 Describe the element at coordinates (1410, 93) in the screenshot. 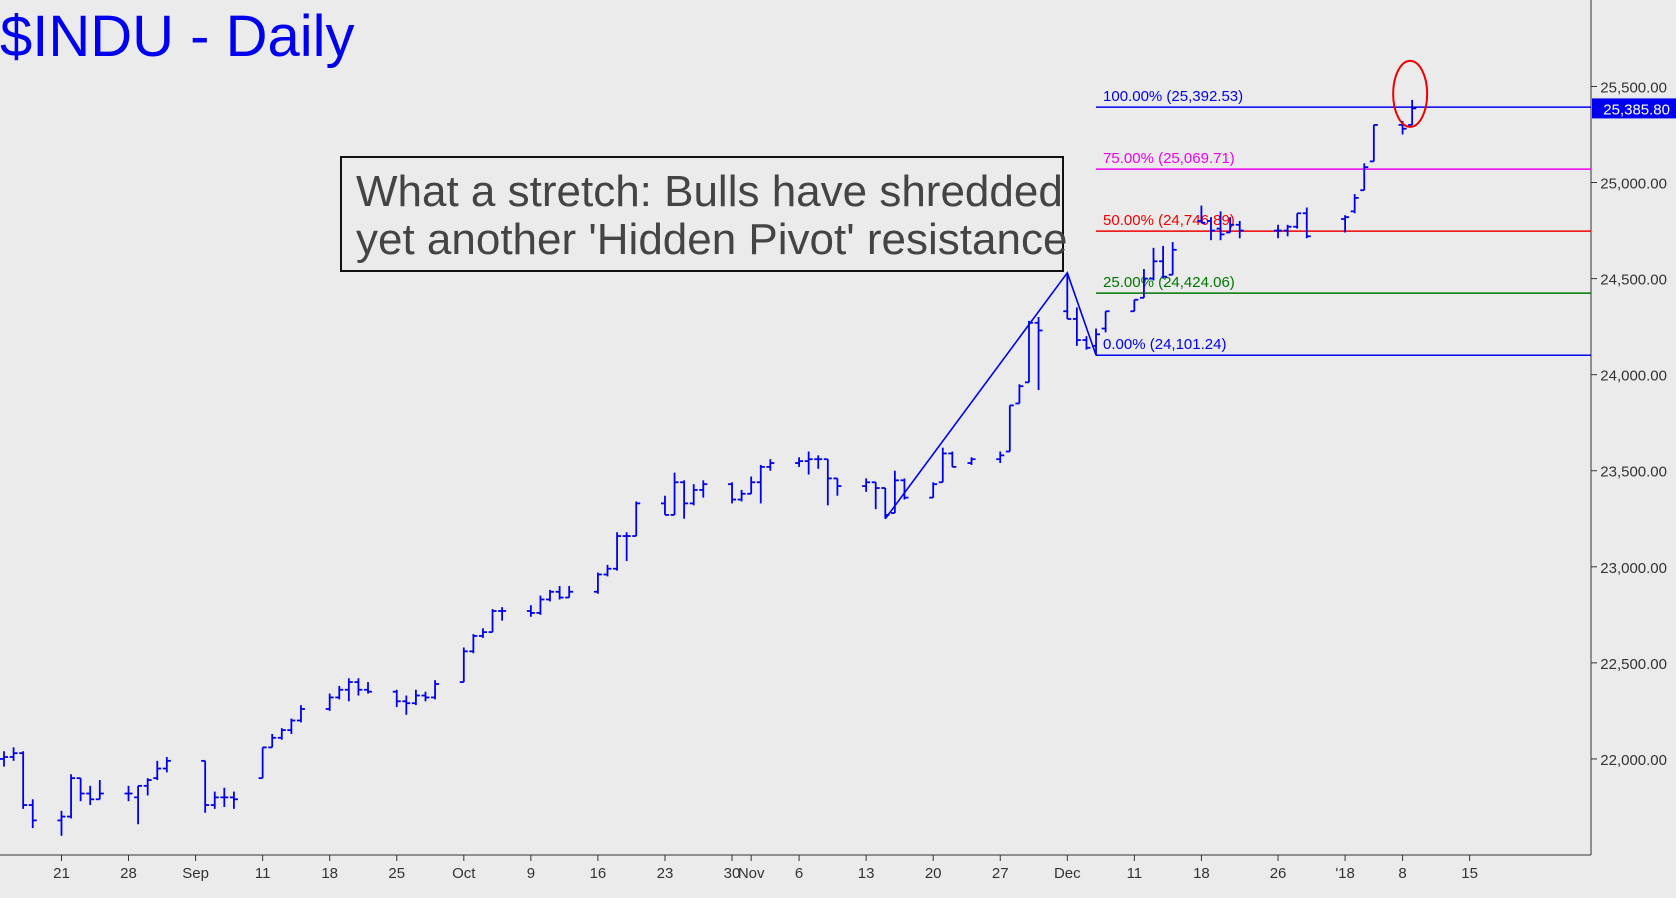

I see `highlight-circle` at that location.